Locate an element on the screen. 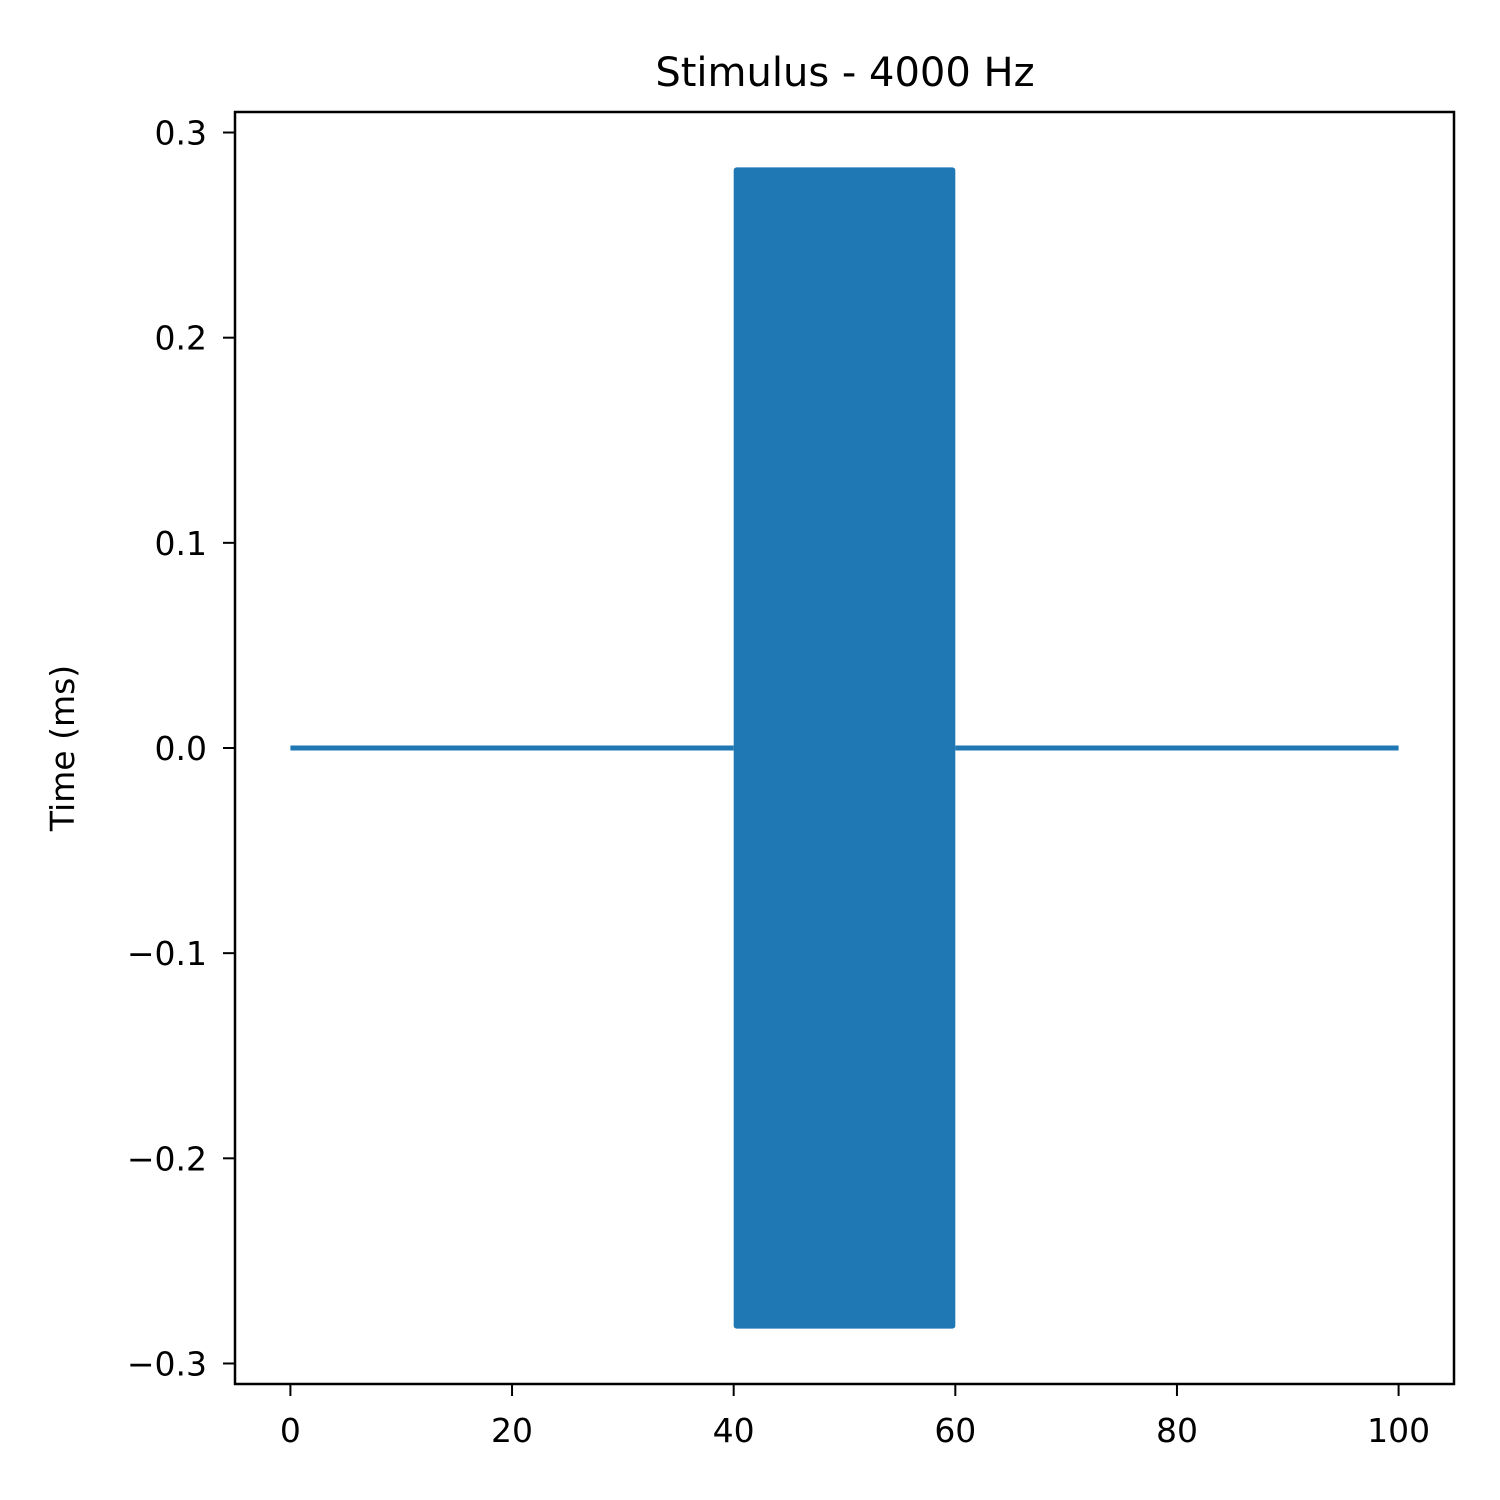  y-tick-label: 0.0 is located at coordinates (181, 748).